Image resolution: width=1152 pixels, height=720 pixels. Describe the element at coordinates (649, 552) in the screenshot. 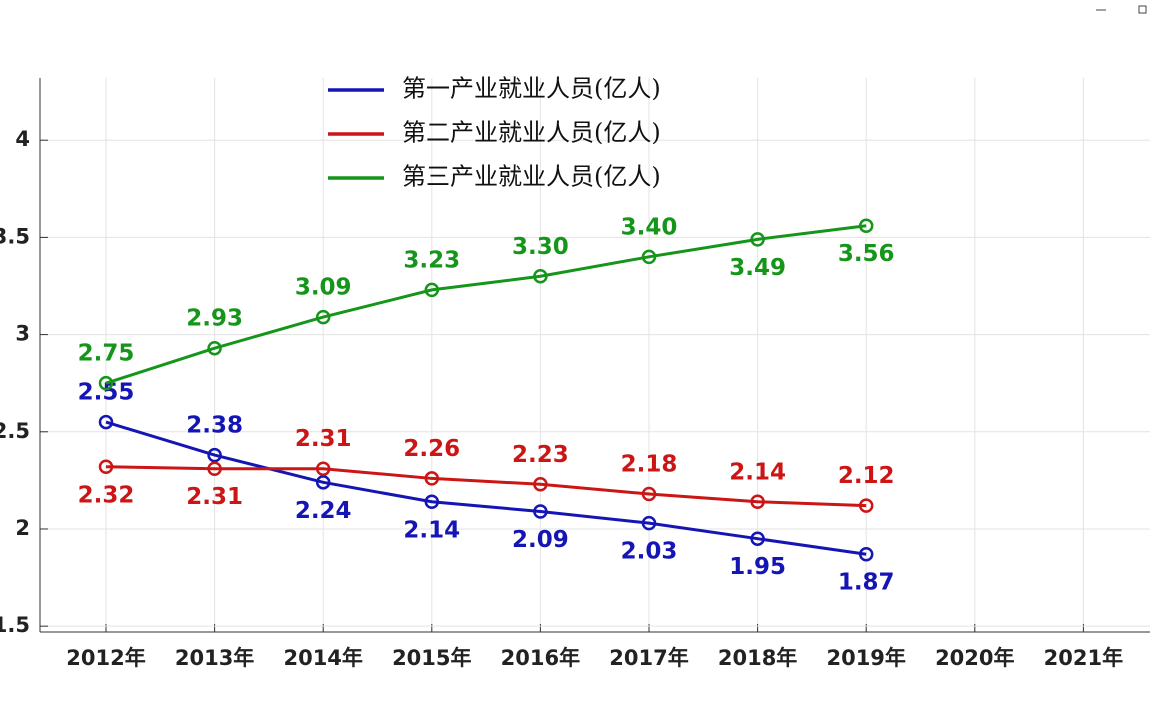

I see `data-label: 2.03` at that location.